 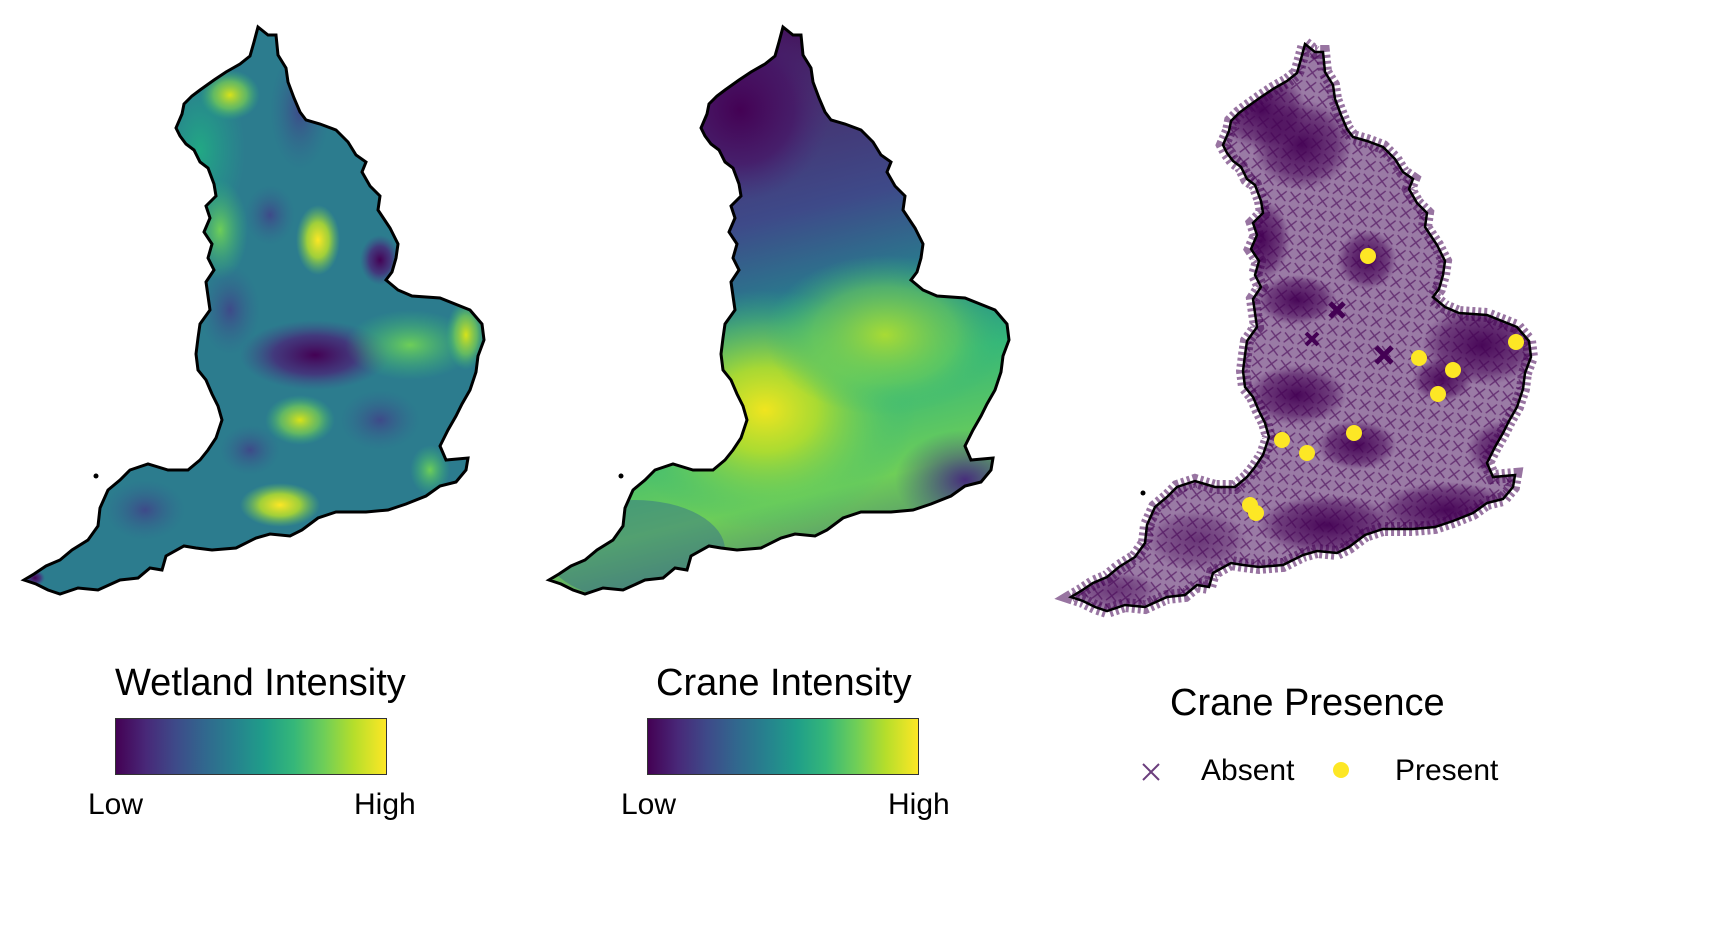 I want to click on wetland-colorbar, so click(x=251, y=746).